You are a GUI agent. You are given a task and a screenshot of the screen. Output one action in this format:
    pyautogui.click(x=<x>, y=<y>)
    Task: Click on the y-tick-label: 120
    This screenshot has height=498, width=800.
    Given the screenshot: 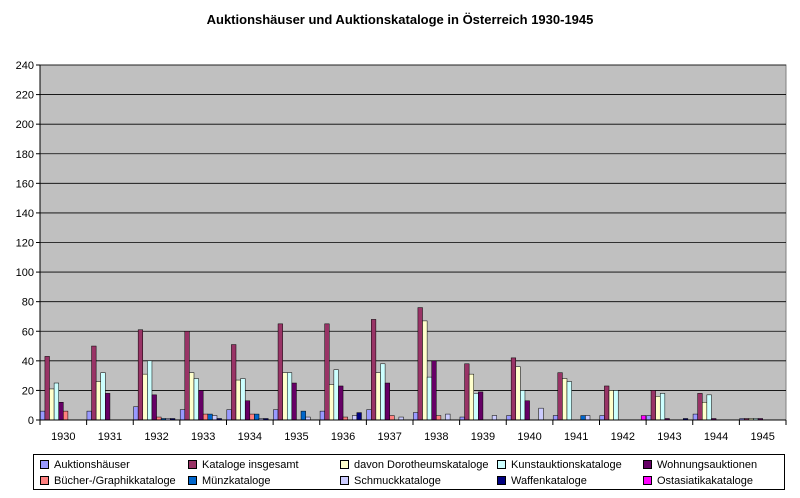 What is the action you would take?
    pyautogui.click(x=25, y=244)
    